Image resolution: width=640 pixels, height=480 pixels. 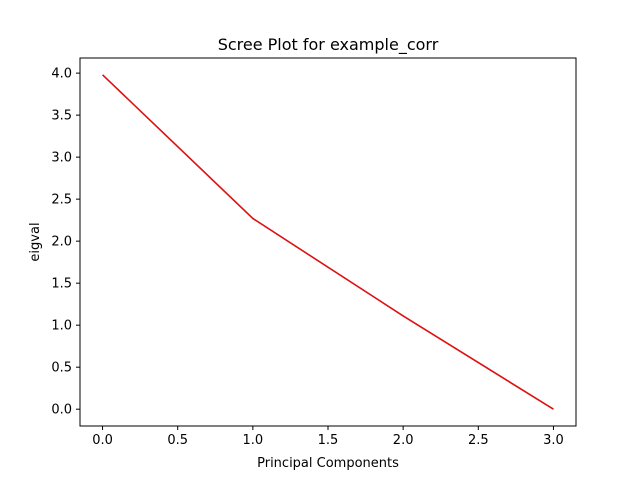 What do you see at coordinates (61, 284) in the screenshot?
I see `y-tick-label: 1.5` at bounding box center [61, 284].